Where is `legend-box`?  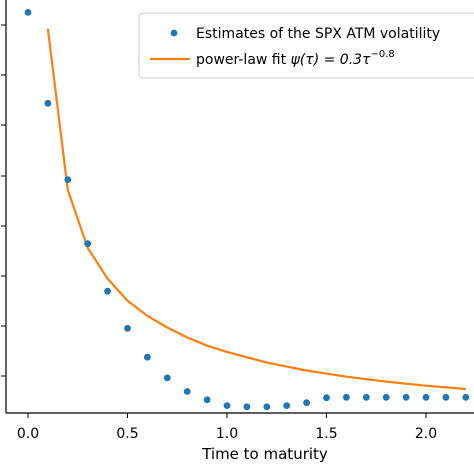 legend-box is located at coordinates (306, 45).